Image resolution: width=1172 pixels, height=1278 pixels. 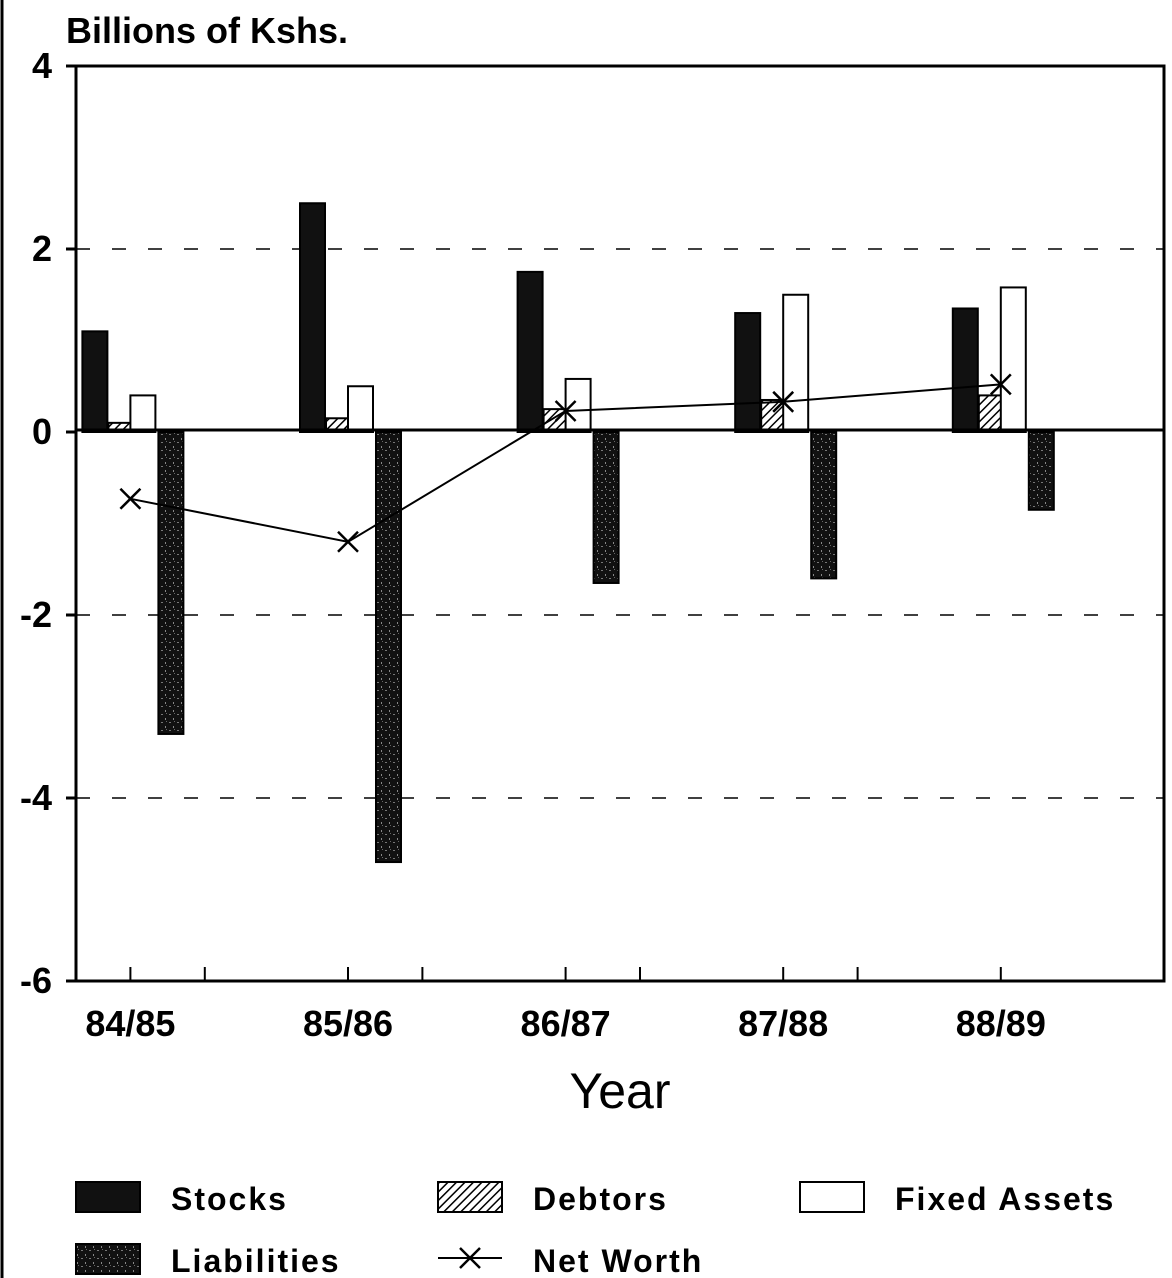 What do you see at coordinates (36, 797) in the screenshot?
I see `y-tick-label: -4` at bounding box center [36, 797].